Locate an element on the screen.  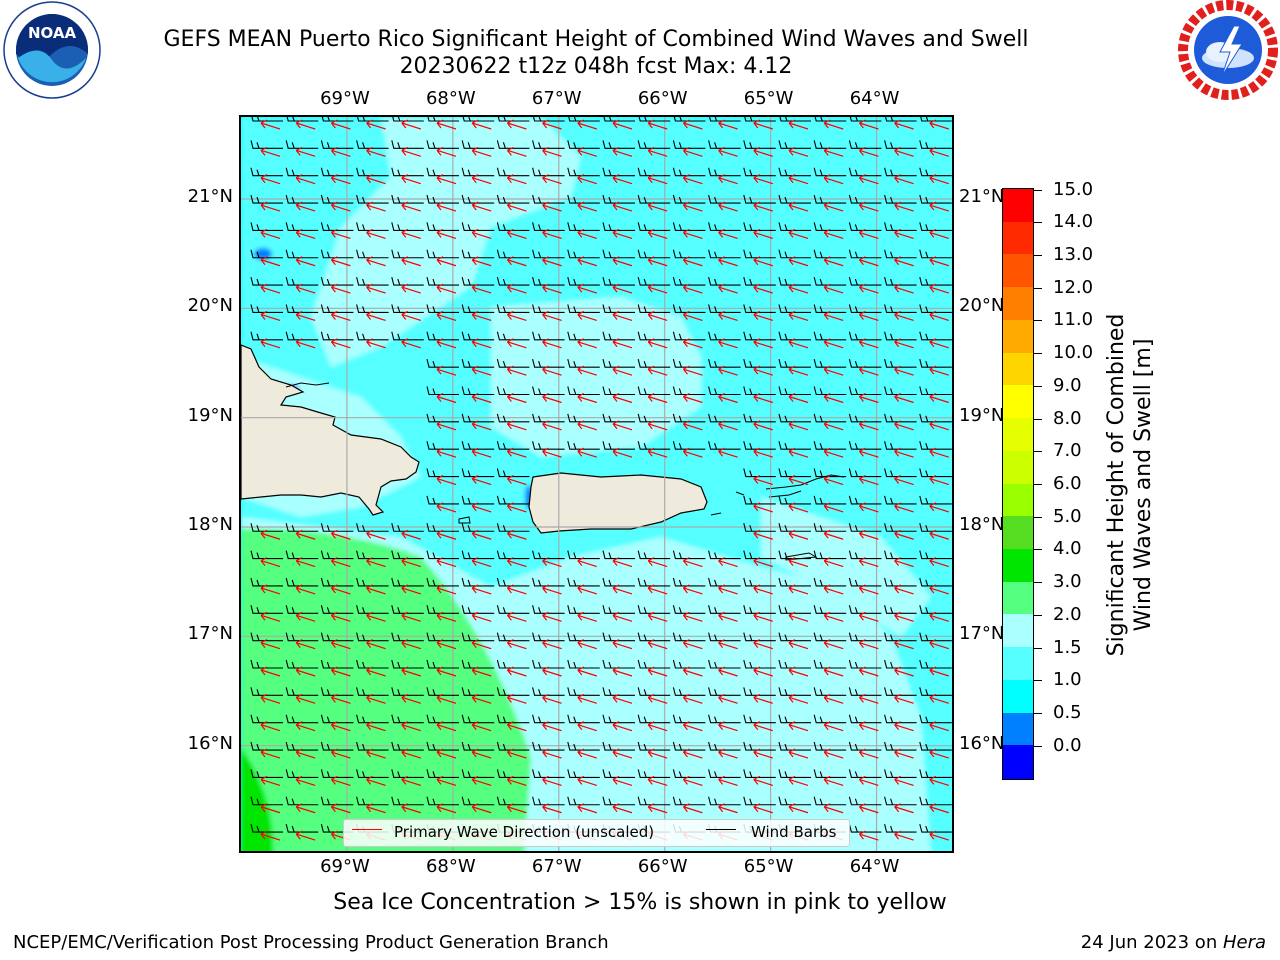
colorbar-tick-label: 11.0 is located at coordinates (1073, 320).